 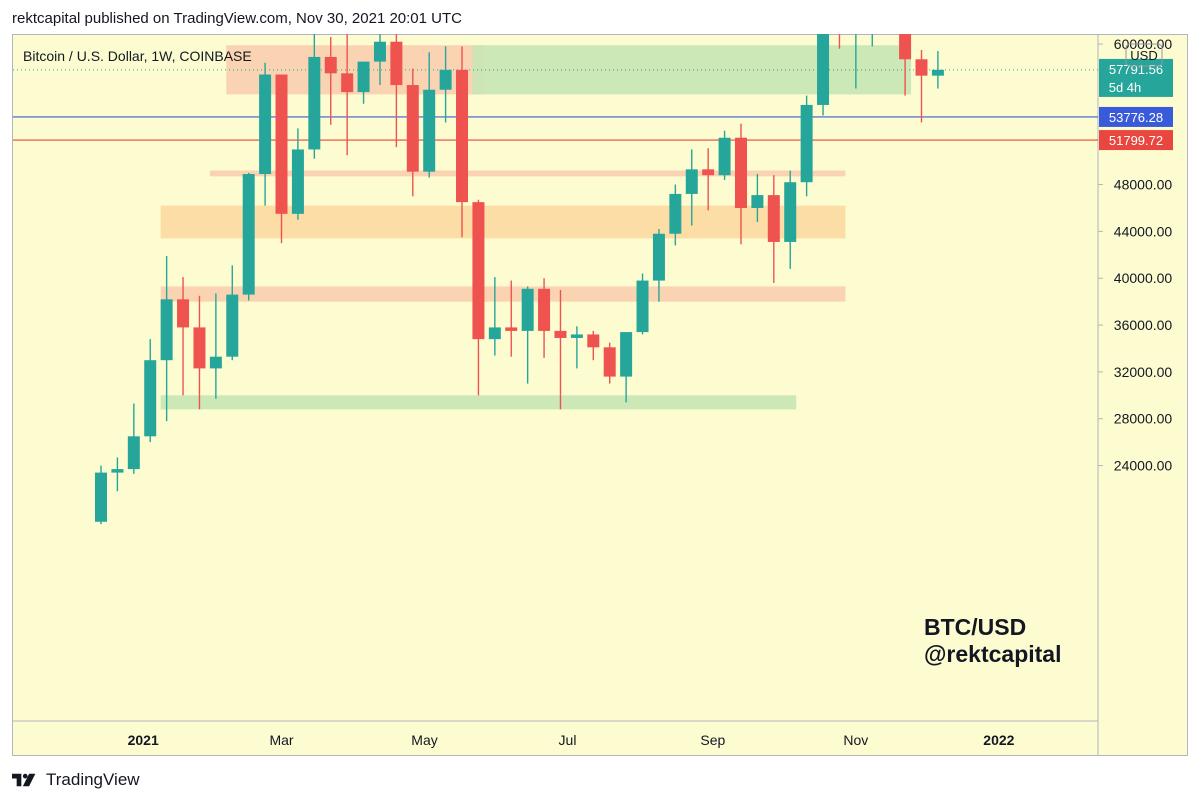 What do you see at coordinates (281, 740) in the screenshot?
I see `x-tick-label: Mar` at bounding box center [281, 740].